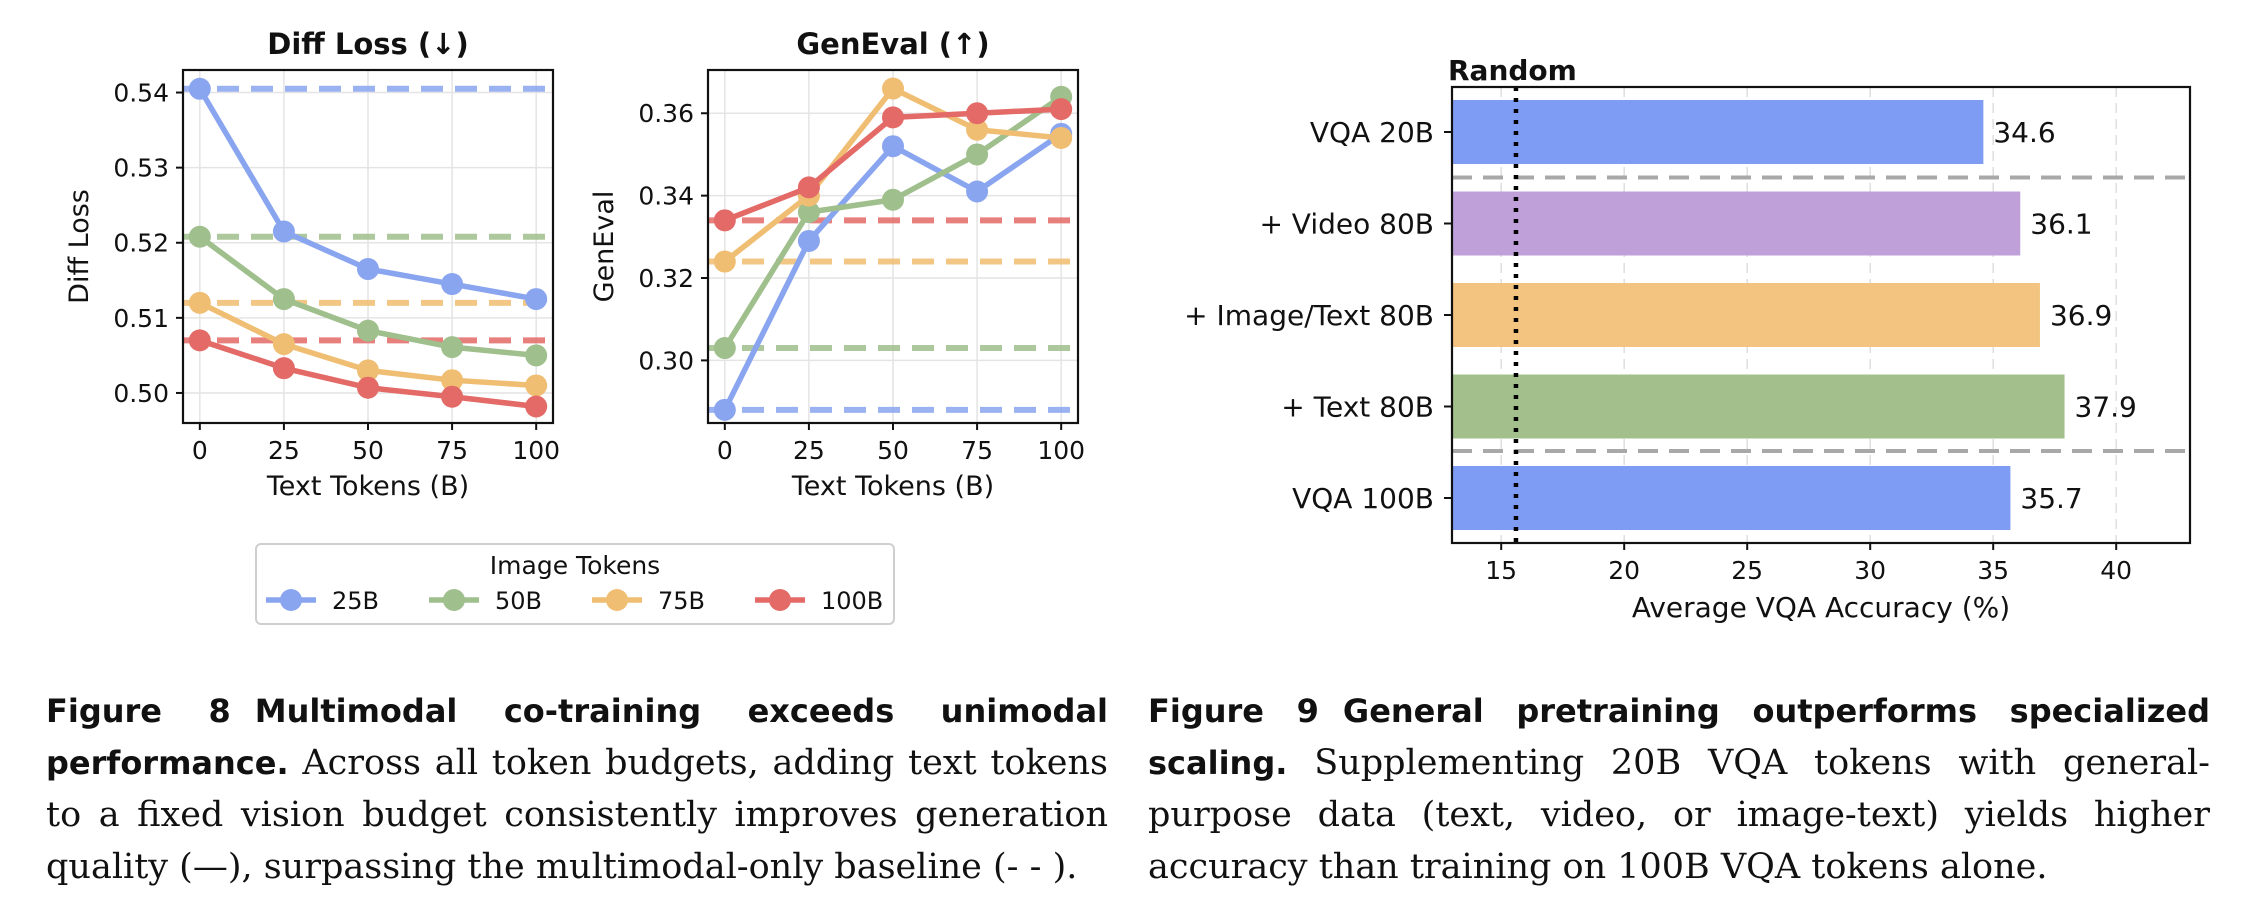 The height and width of the screenshot is (908, 2246). What do you see at coordinates (79, 246) in the screenshot?
I see `diff-loss-ylabel: Diff Loss` at bounding box center [79, 246].